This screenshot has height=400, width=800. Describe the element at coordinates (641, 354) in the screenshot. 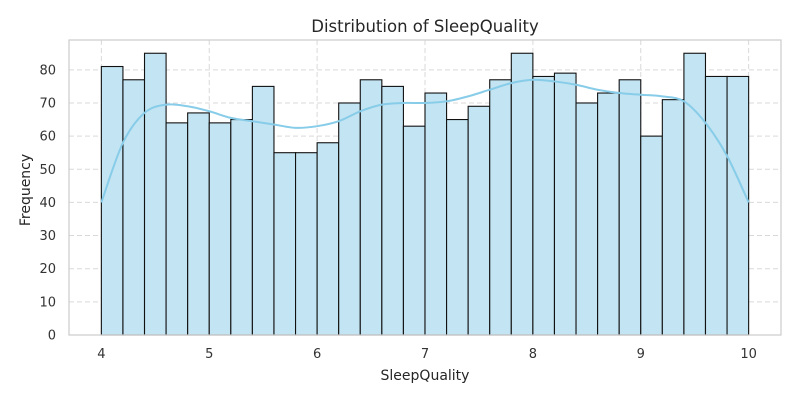

I see `x-tick-label: 9` at that location.